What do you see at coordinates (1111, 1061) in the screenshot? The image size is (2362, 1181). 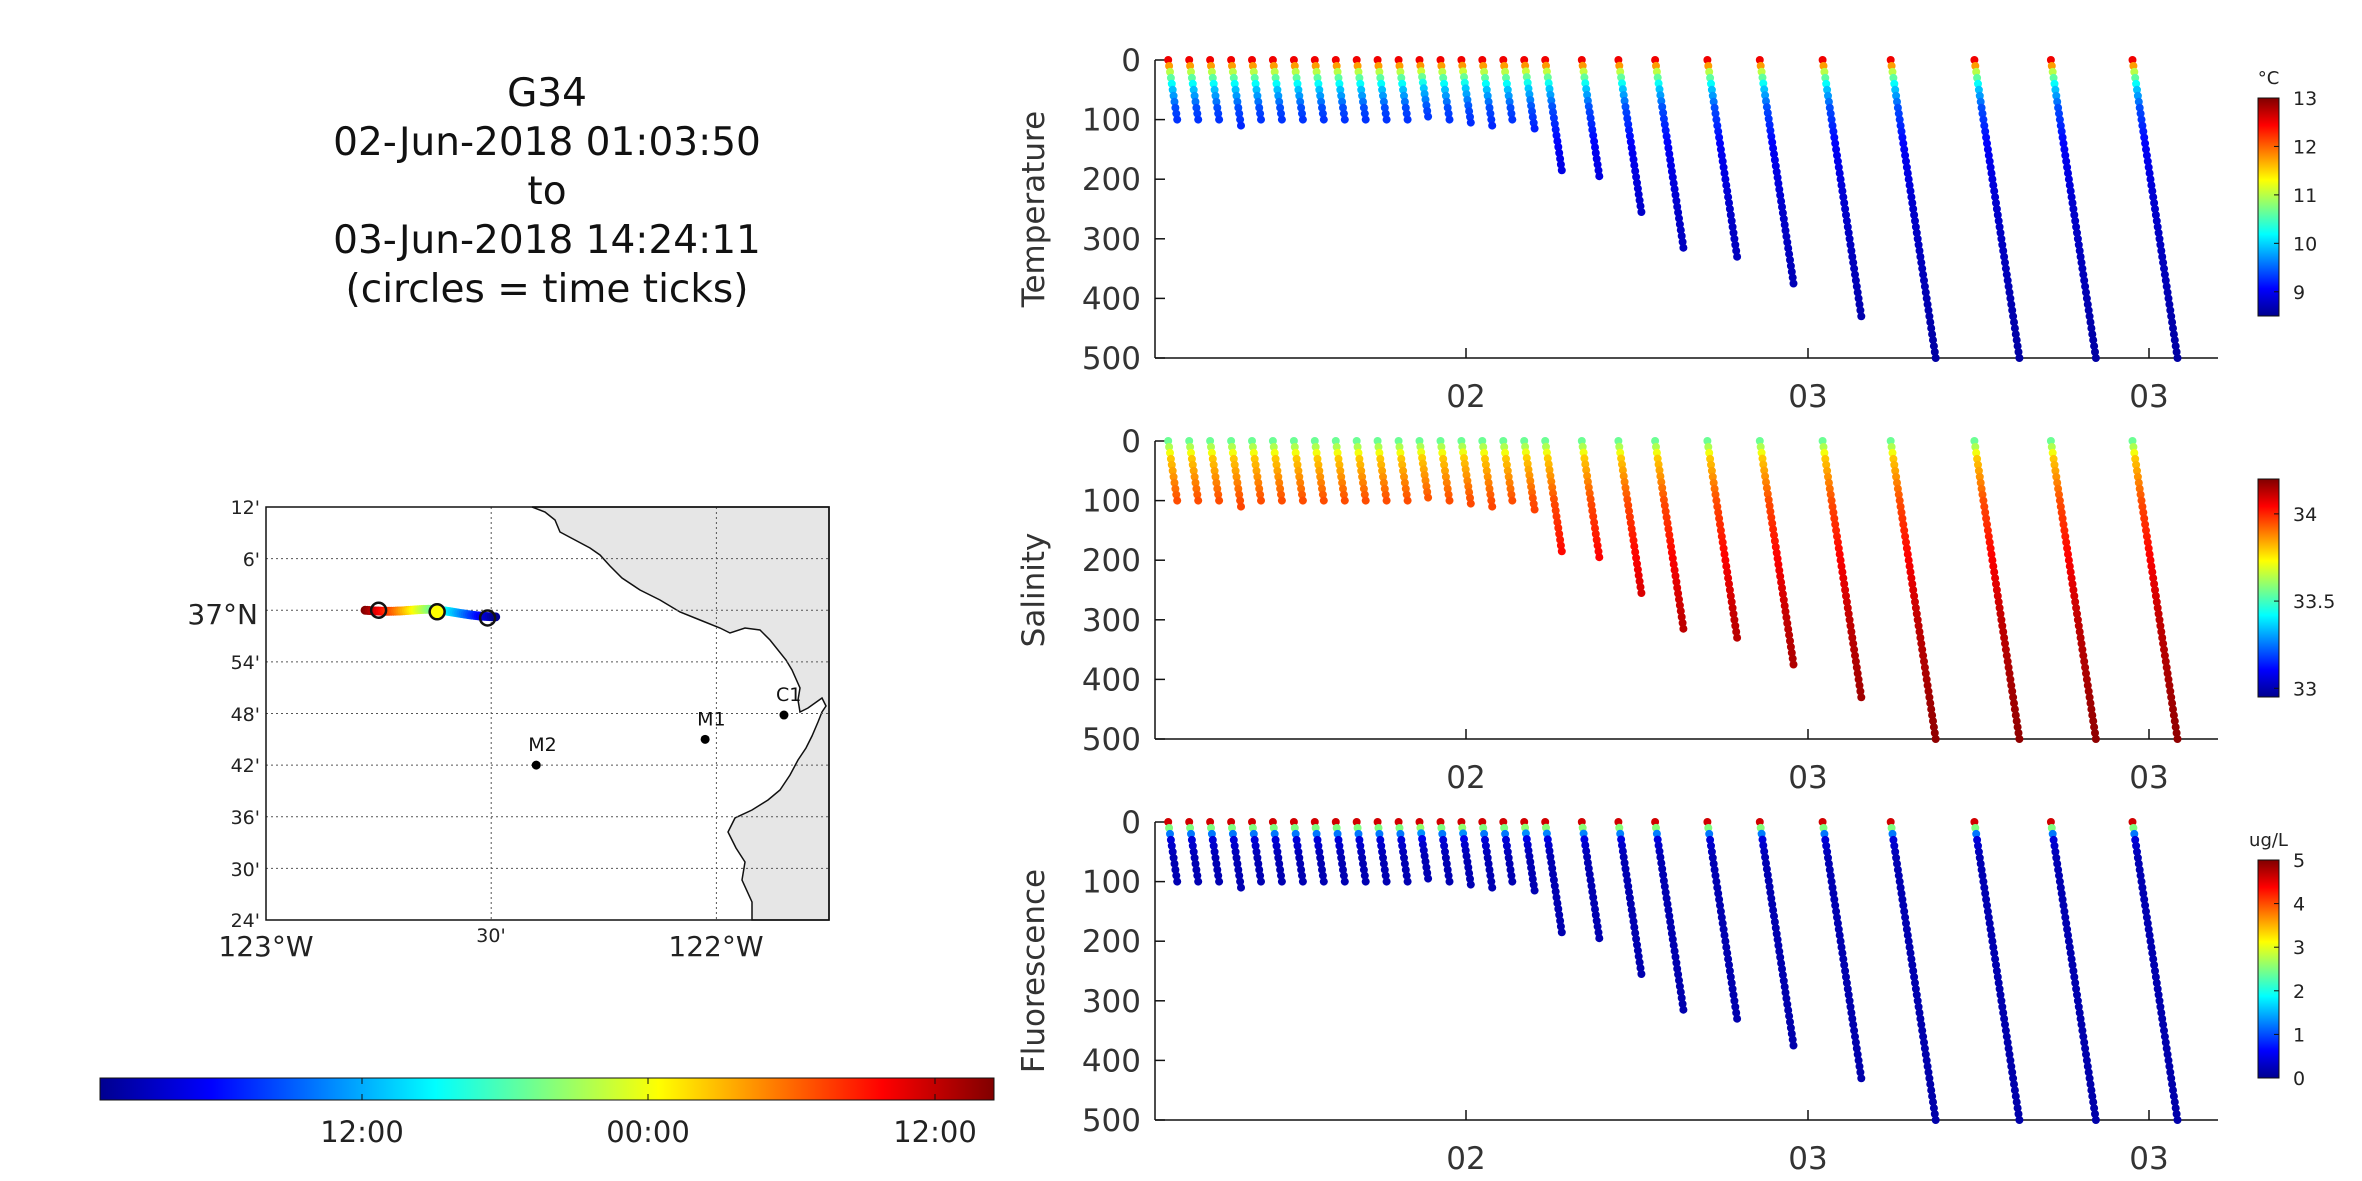 I see `y-tick-label: 400` at bounding box center [1111, 1061].